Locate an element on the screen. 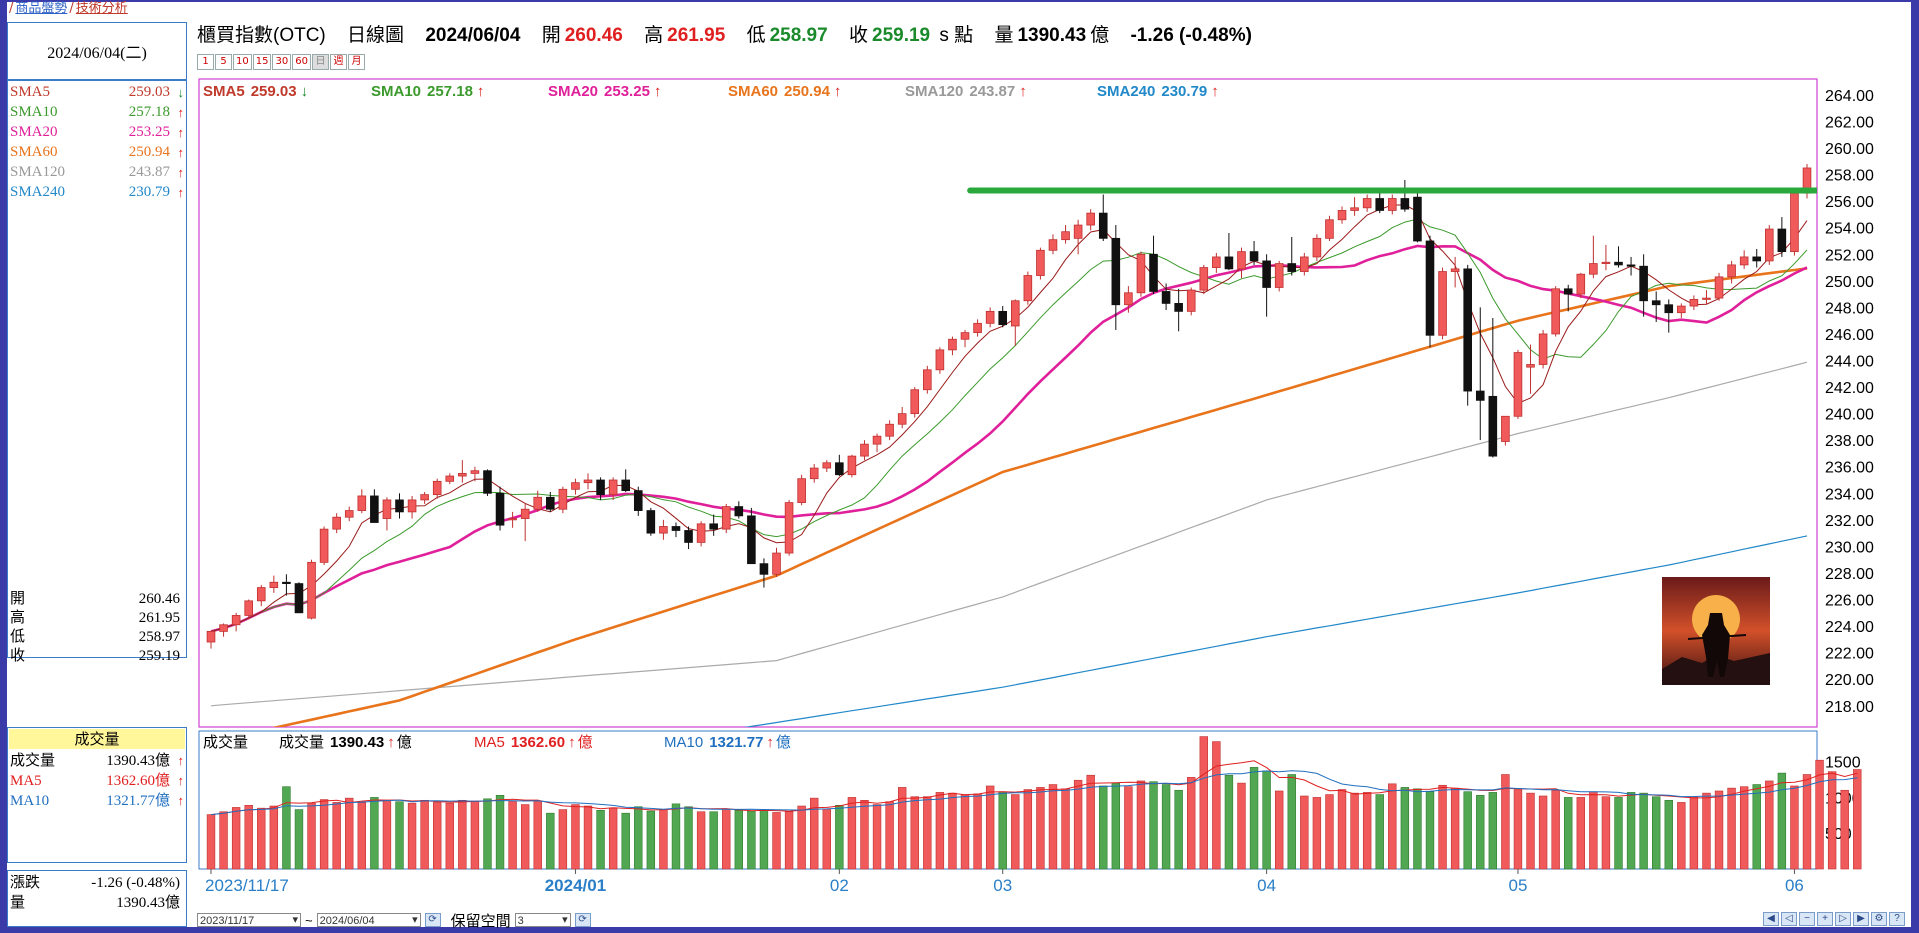 Image resolution: width=1919 pixels, height=933 pixels. first-icon: ◀ is located at coordinates (1771, 919).